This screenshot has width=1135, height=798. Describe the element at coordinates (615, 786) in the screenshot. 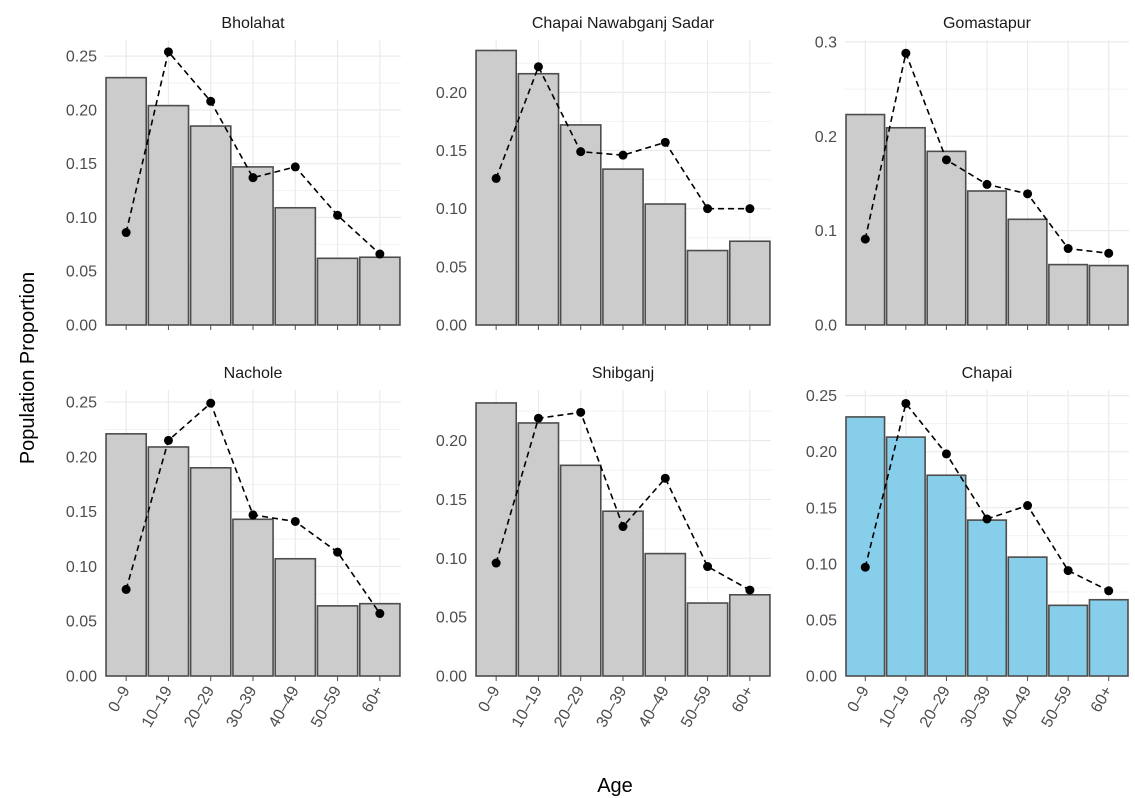

I see `x-axis-title: Age` at that location.